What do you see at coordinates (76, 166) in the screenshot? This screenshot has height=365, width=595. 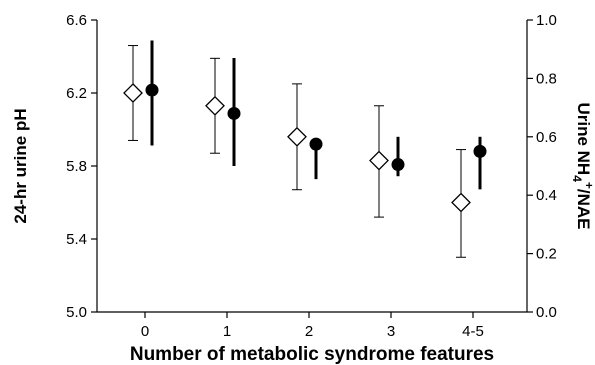 I see `left-y-tick-label: 5.8` at bounding box center [76, 166].